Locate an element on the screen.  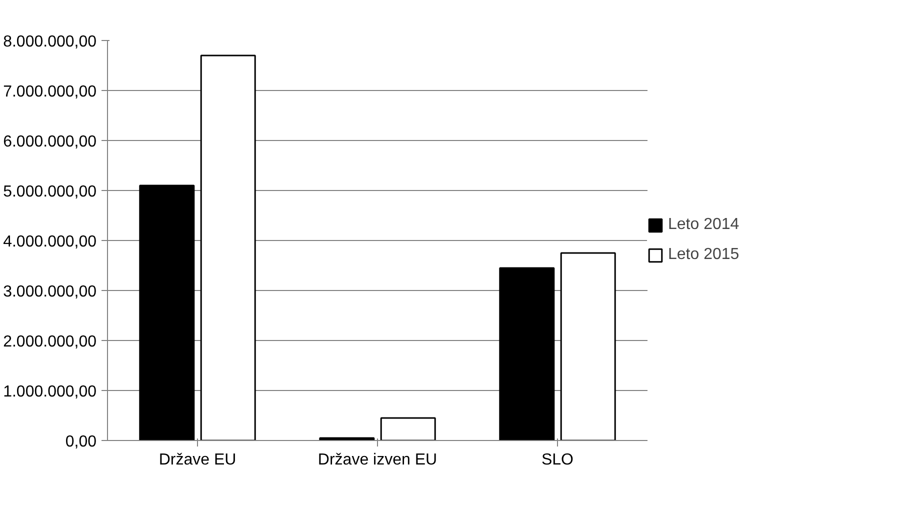
y-tick-label: 3.000.000,00 is located at coordinates (50, 292).